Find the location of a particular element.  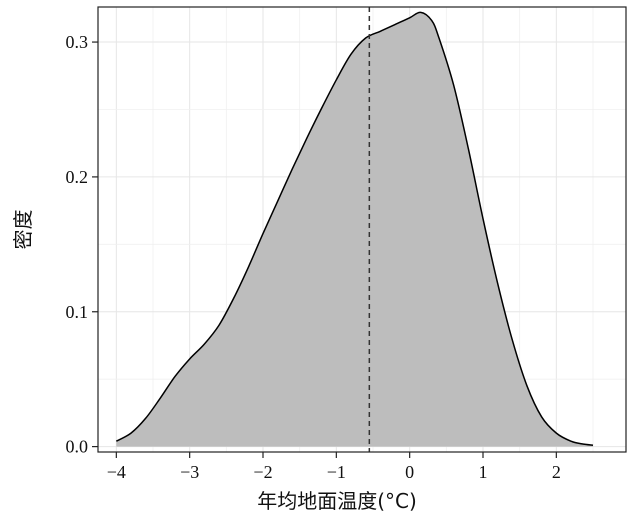

y-axis: 0.0 0.1 0.2 0.3 is located at coordinates (82, 244).